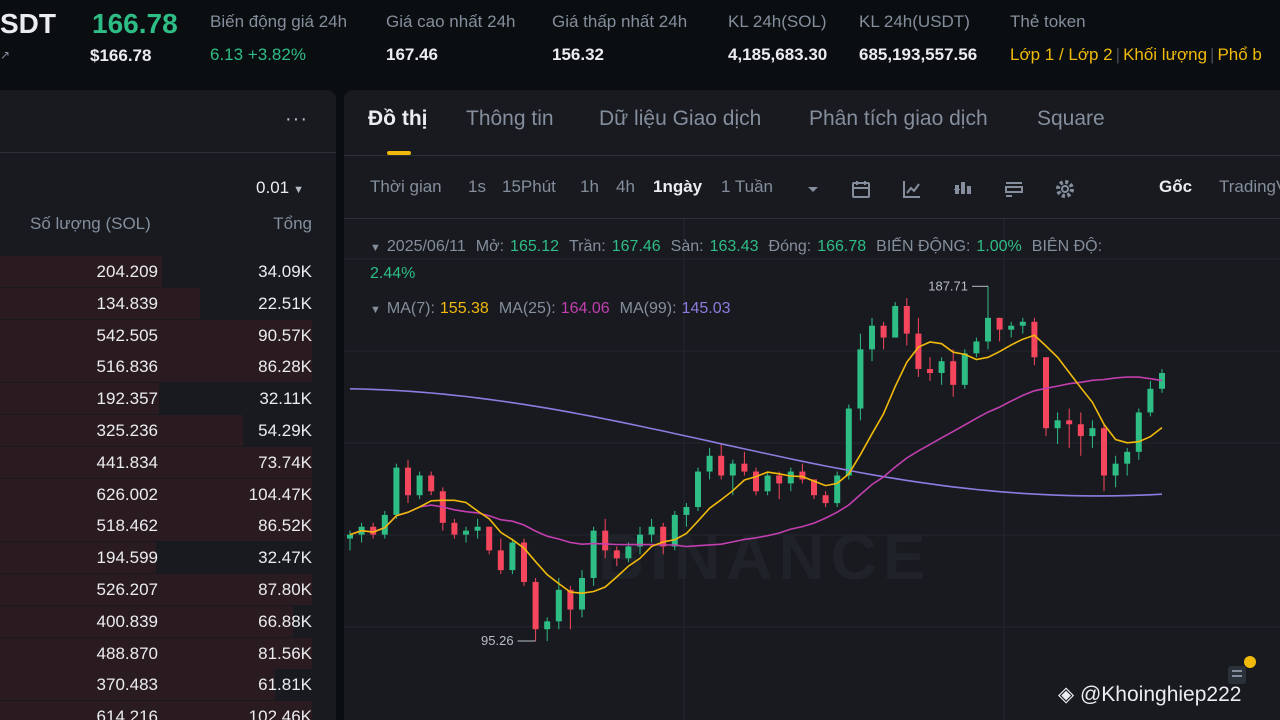  Describe the element at coordinates (285, 399) in the screenshot. I see `ask-total: 32.11K` at that location.